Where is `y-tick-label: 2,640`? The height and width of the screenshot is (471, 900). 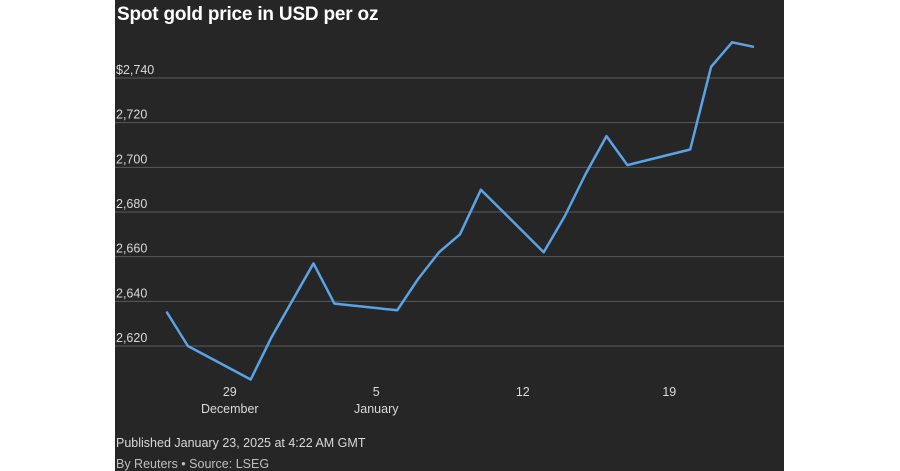 y-tick-label: 2,640 is located at coordinates (131, 293).